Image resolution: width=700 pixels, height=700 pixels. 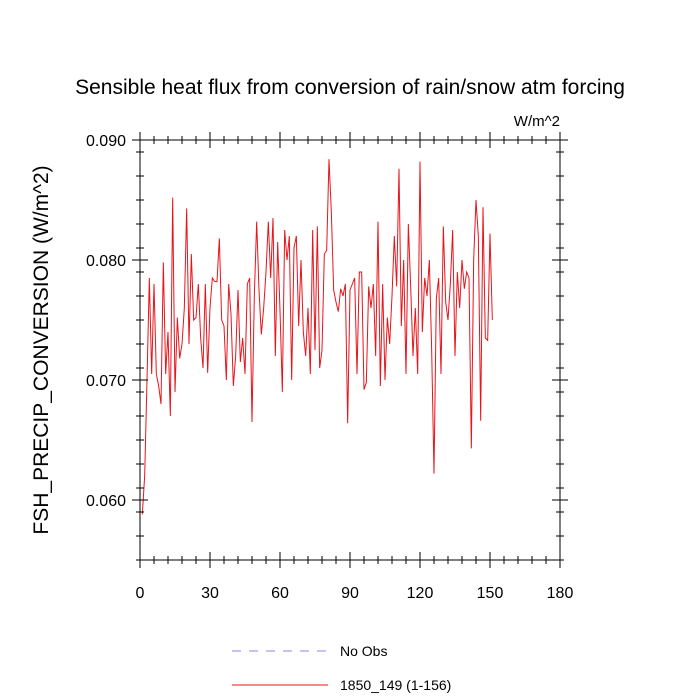 What do you see at coordinates (106, 261) in the screenshot?
I see `y-tick-label: 0.080` at bounding box center [106, 261].